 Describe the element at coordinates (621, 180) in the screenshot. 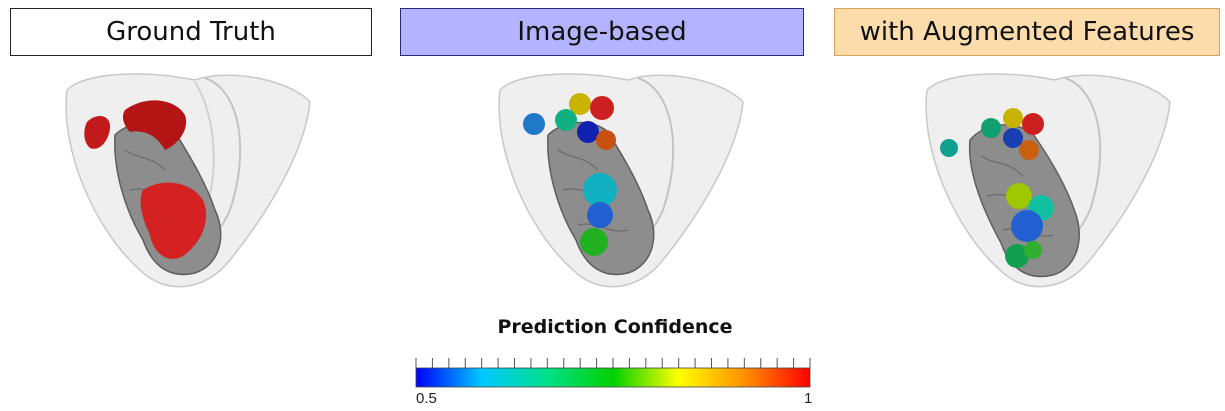

I see `heart-render-image-based` at that location.